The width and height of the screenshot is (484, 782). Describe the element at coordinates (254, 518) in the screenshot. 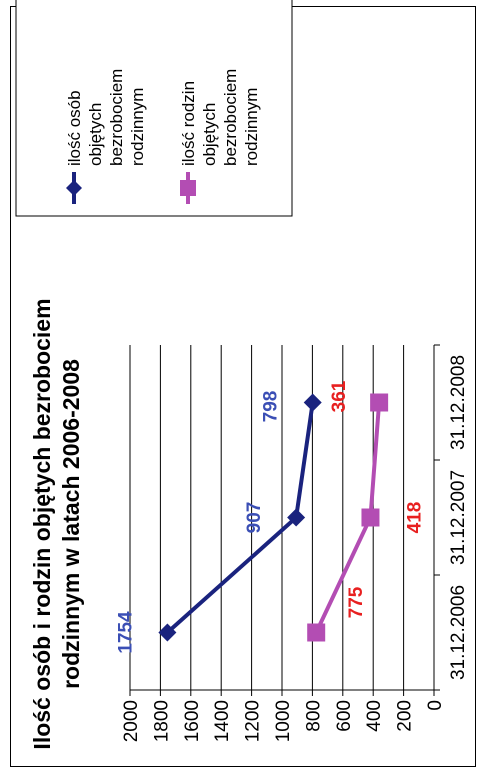

I see `series-1-data-label: 907` at that location.